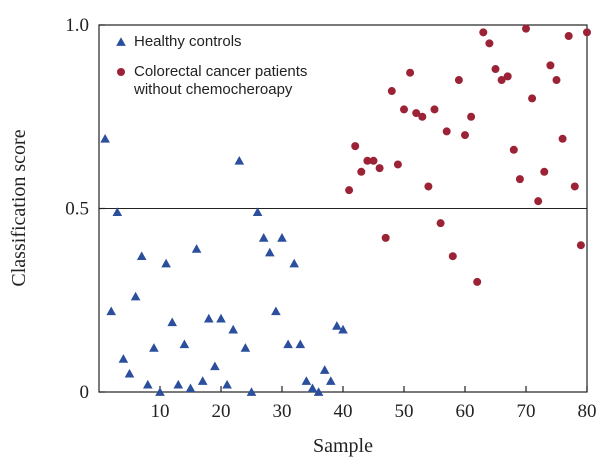 The width and height of the screenshot is (601, 472). I want to click on legend-label: Healthy controls, so click(188, 41).